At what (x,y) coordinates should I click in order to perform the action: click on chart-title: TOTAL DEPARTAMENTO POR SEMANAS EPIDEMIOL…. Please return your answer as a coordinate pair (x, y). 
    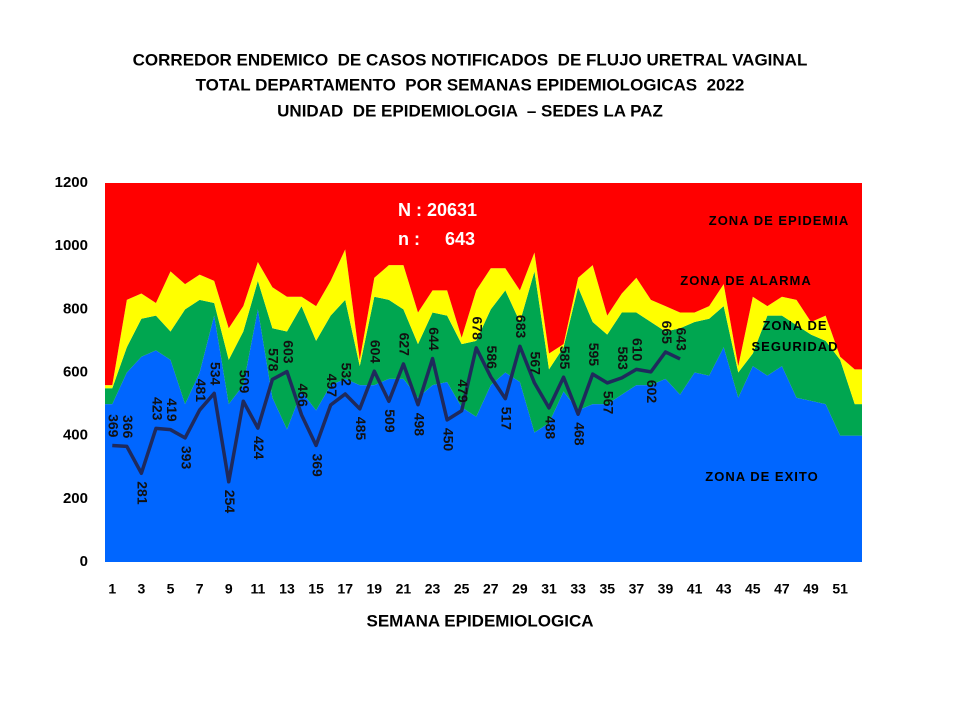
    Looking at the image, I should click on (470, 84).